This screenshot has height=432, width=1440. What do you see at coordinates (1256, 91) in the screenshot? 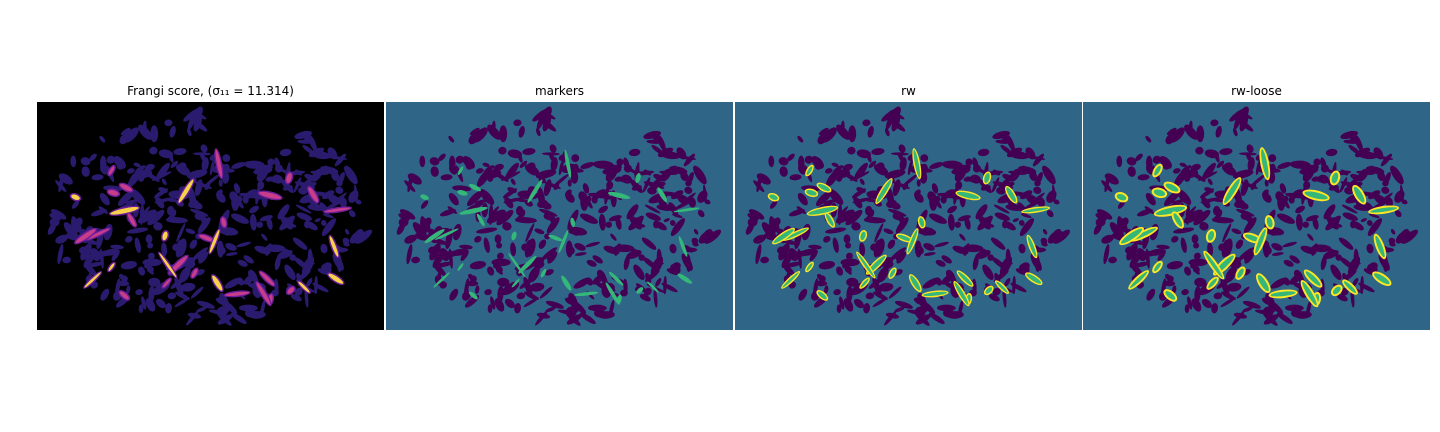
I see `panel-title-rw-loose: rw-loose` at bounding box center [1256, 91].